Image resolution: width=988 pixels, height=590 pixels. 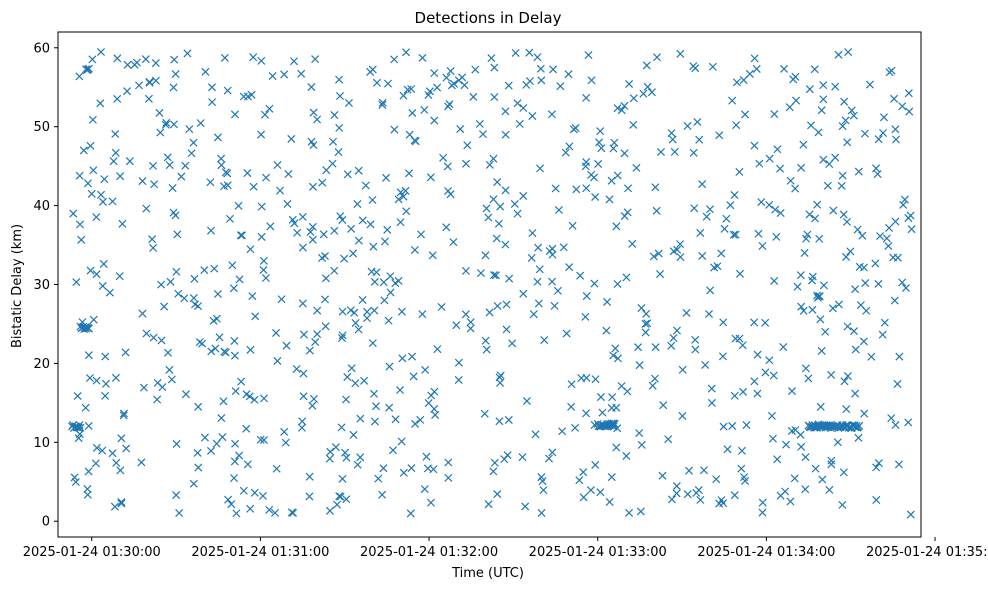 I want to click on chart-title: Detections in Delay, so click(x=488, y=18).